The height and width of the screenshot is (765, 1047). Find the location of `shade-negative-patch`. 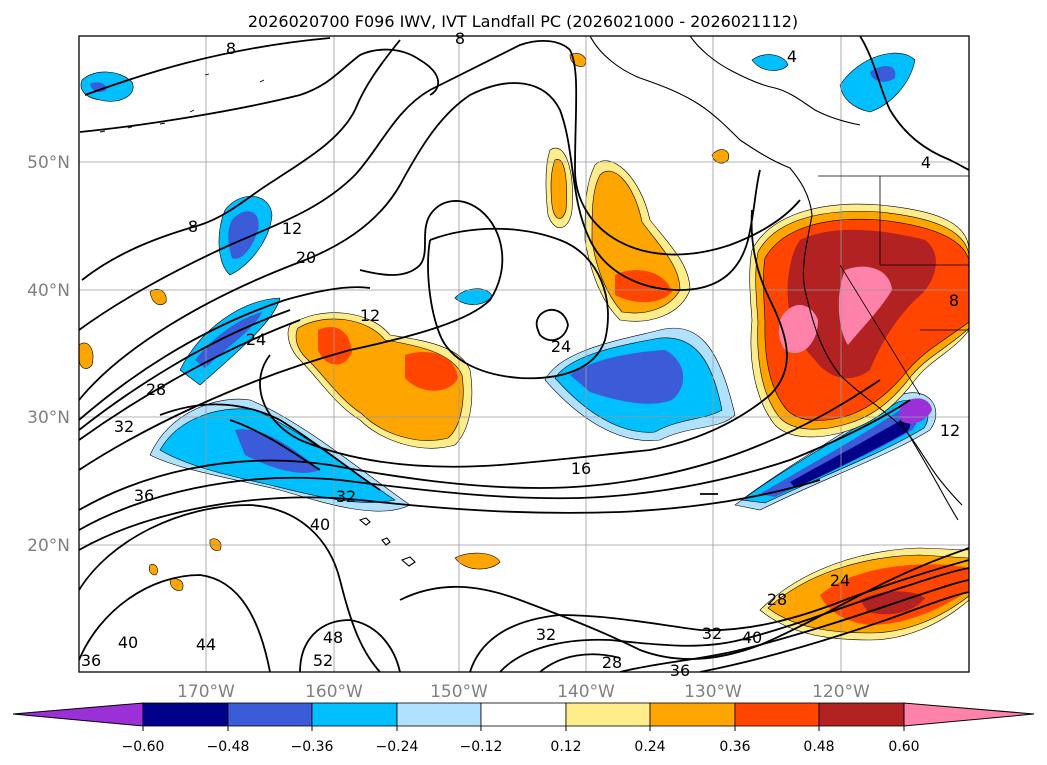

shade-negative-patch is located at coordinates (877, 82).